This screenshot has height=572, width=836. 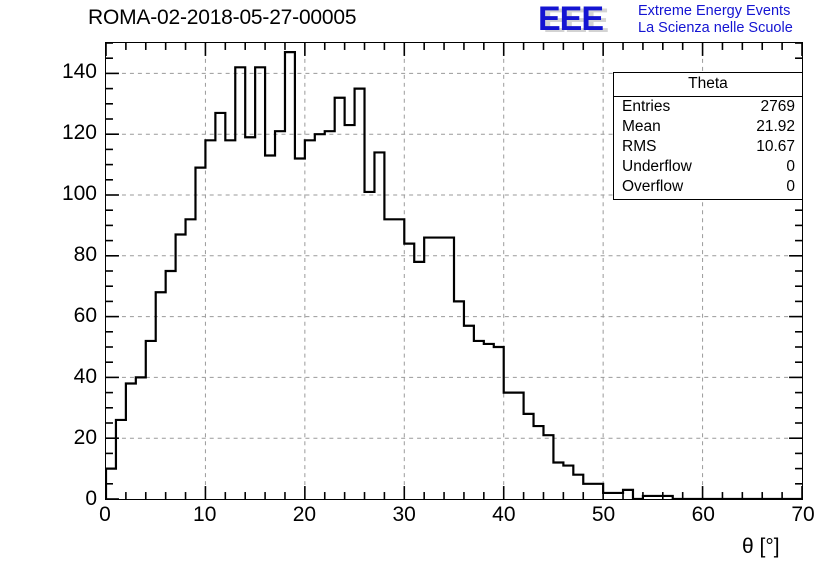 I want to click on y-tick-label: 120, so click(x=79, y=132).